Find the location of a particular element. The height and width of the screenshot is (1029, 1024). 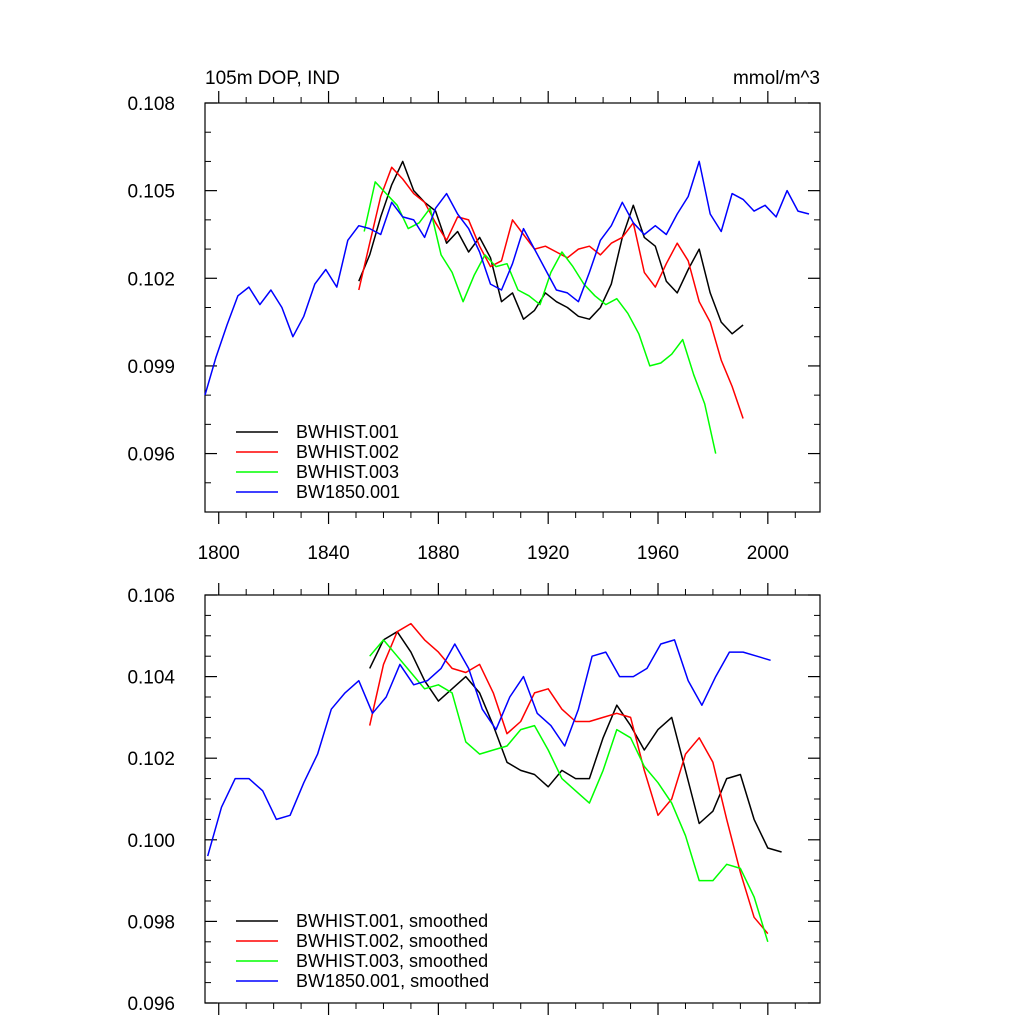

bottom-y-tick-label: 0.096 is located at coordinates (151, 1004).